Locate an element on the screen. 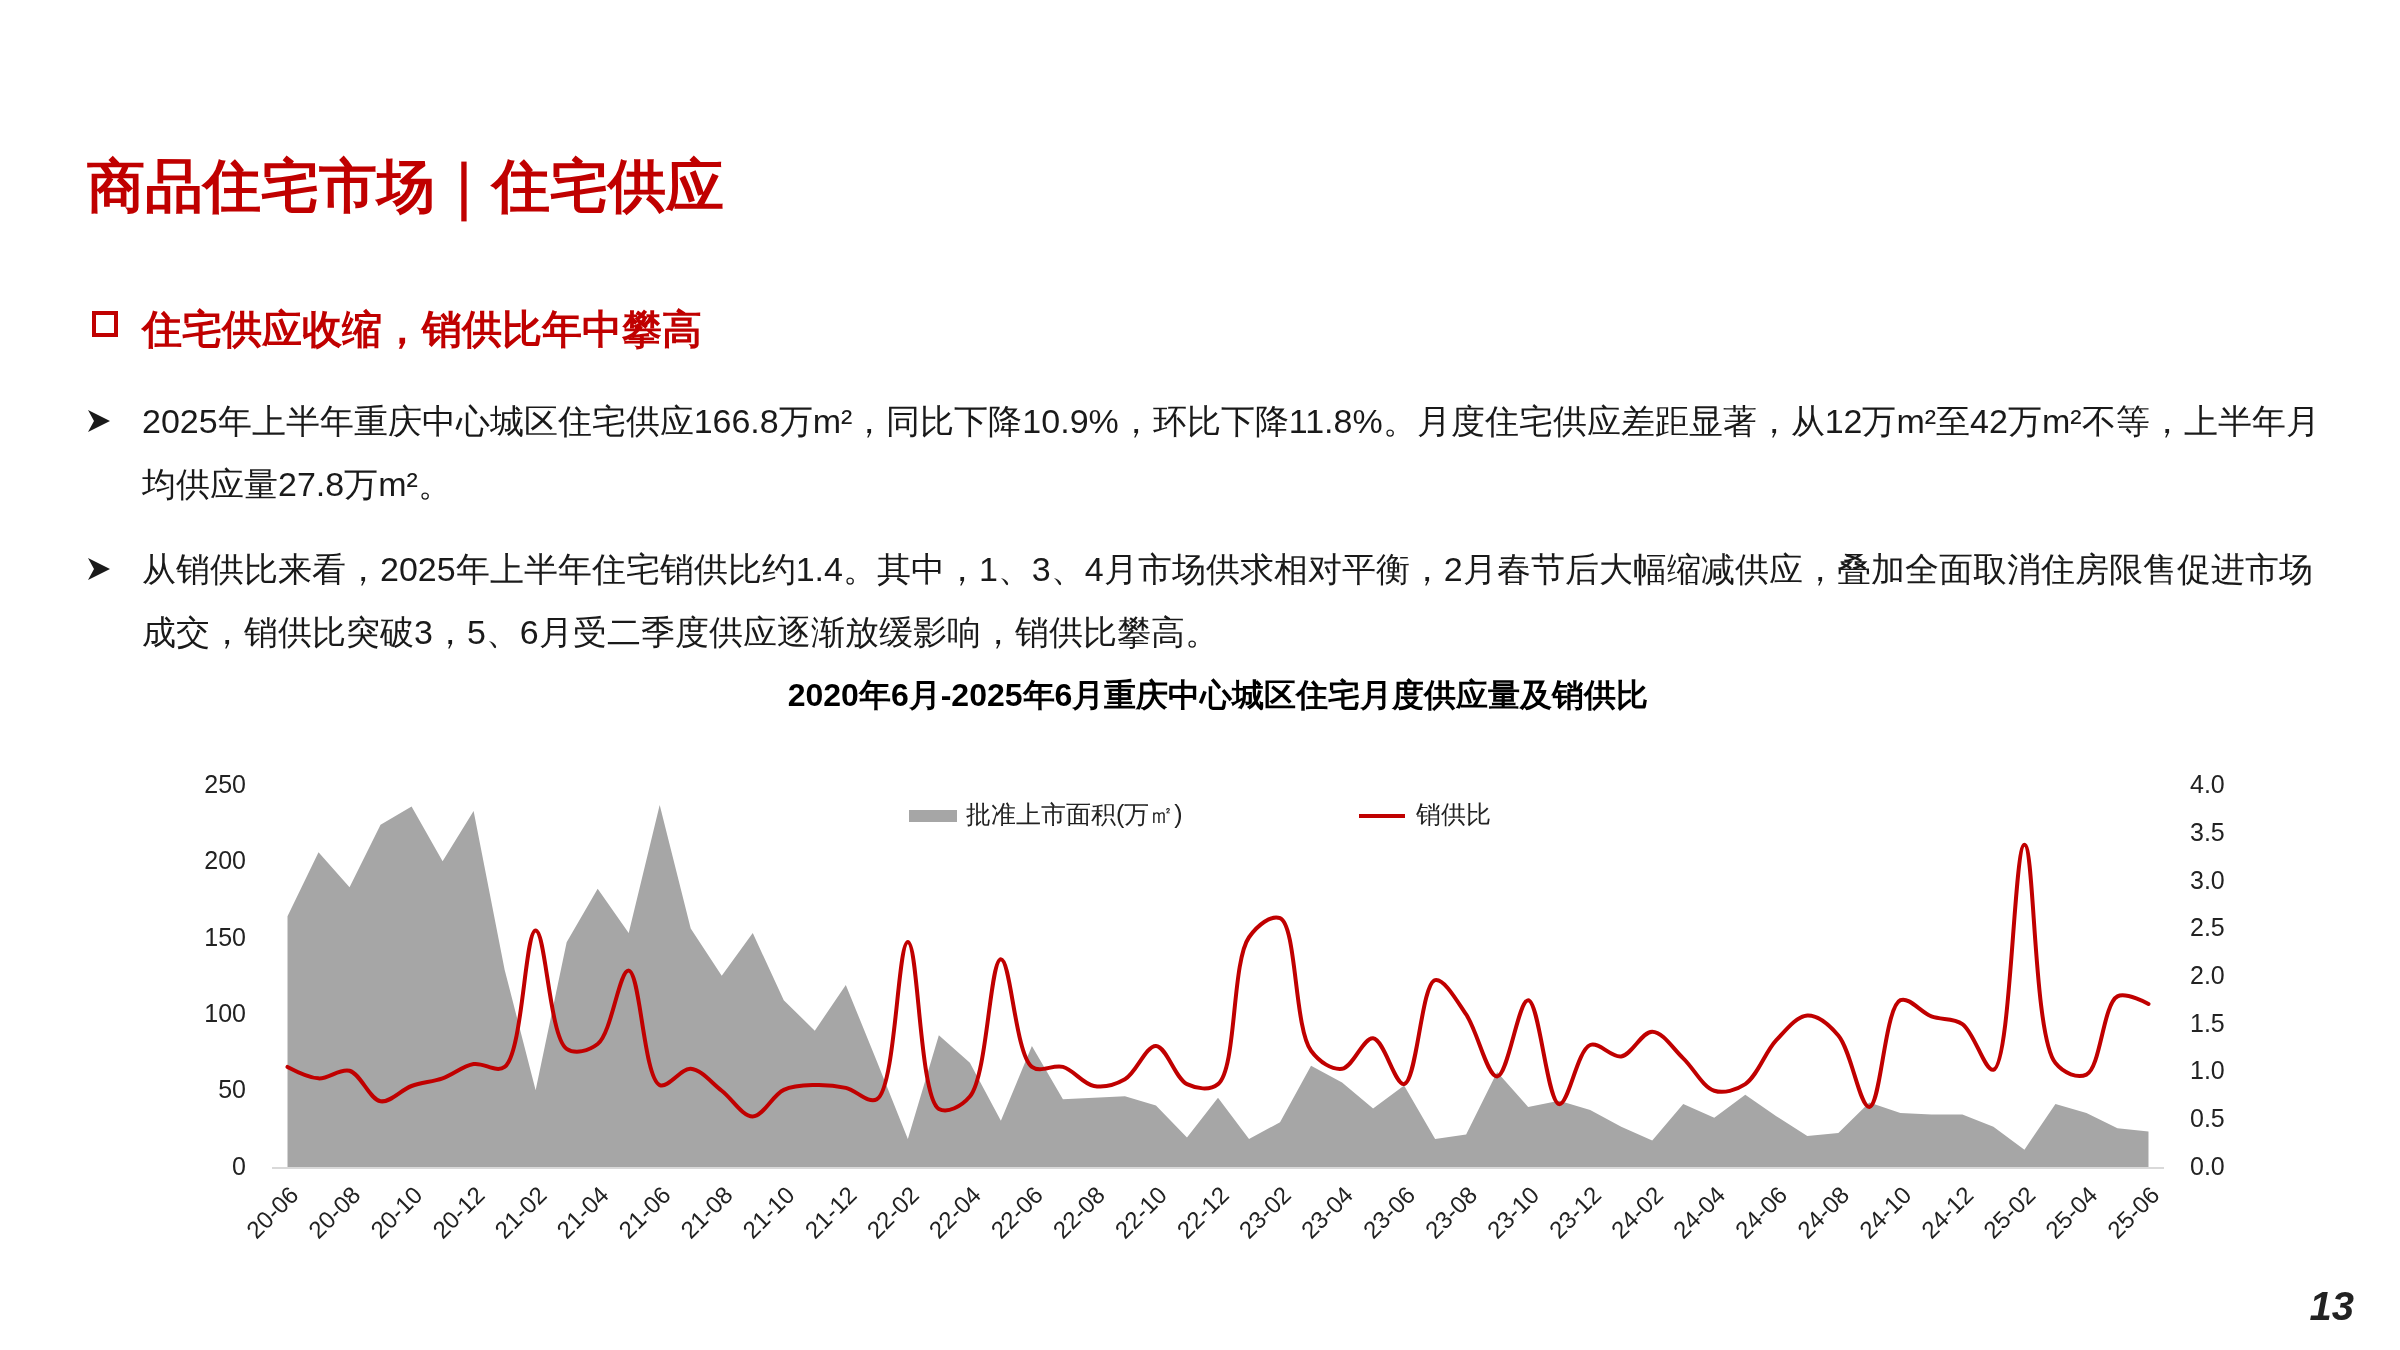 This screenshot has height=1350, width=2400. y-tick-label: 200 is located at coordinates (225, 860).